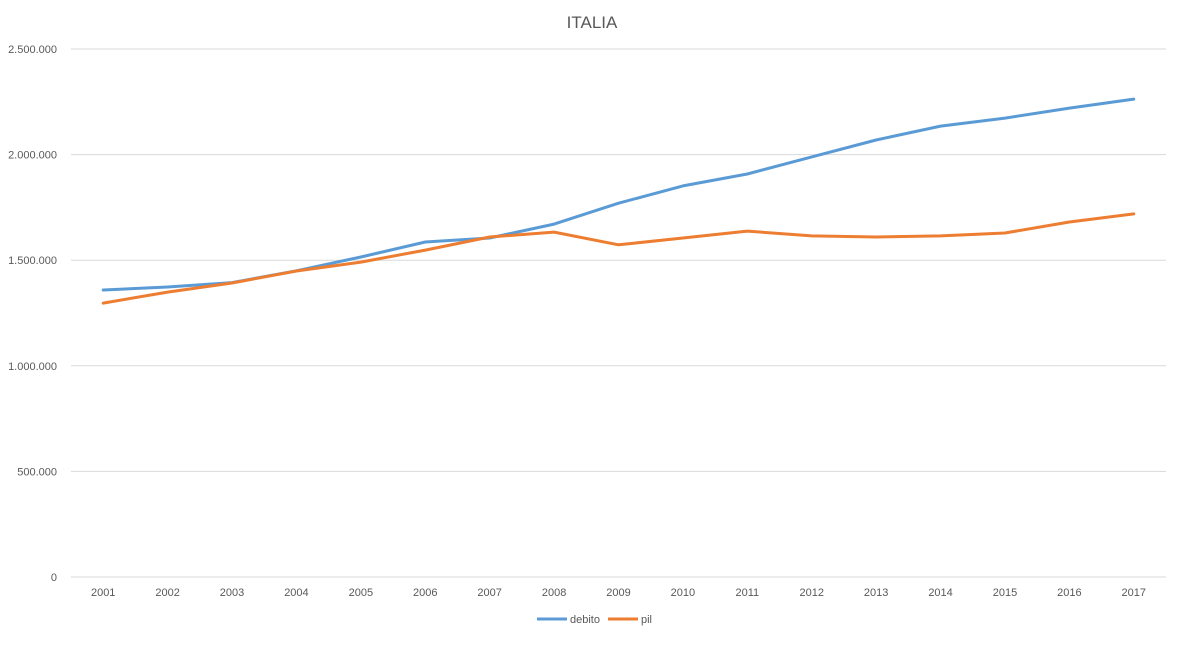 This screenshot has width=1182, height=645. What do you see at coordinates (167, 593) in the screenshot?
I see `x-tick-label: 2002` at bounding box center [167, 593].